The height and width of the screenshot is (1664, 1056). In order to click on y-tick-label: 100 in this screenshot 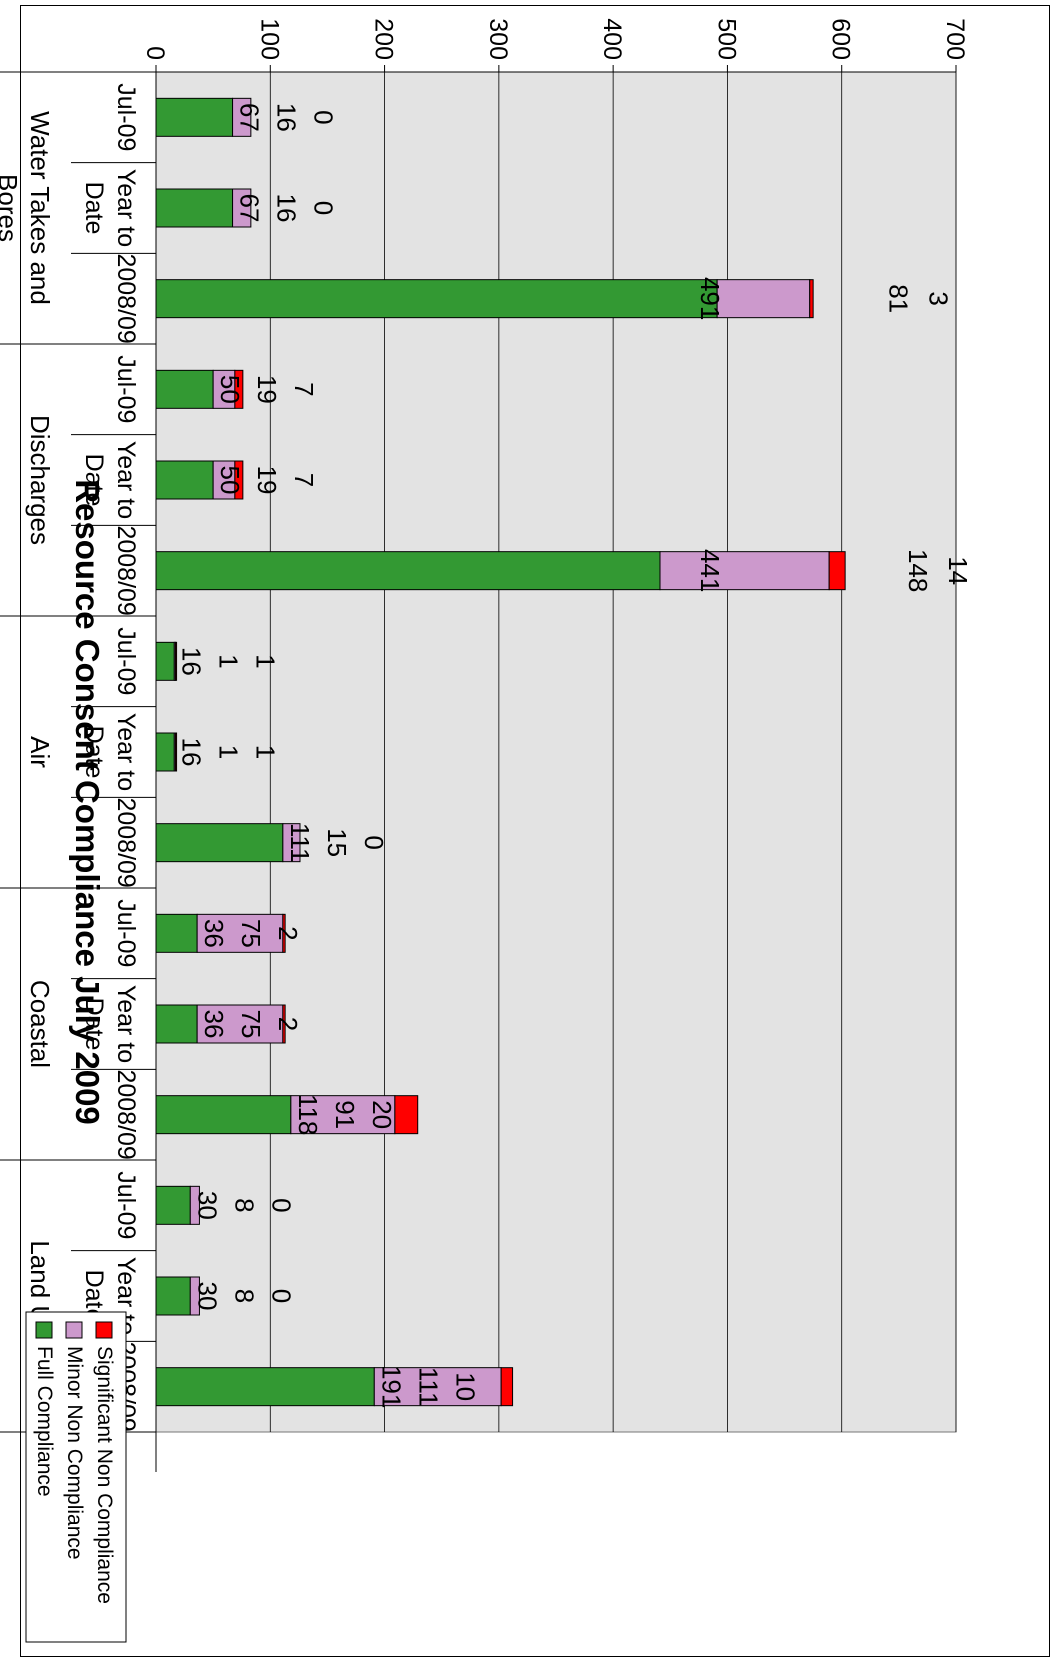, I will do `click(269, 39)`.